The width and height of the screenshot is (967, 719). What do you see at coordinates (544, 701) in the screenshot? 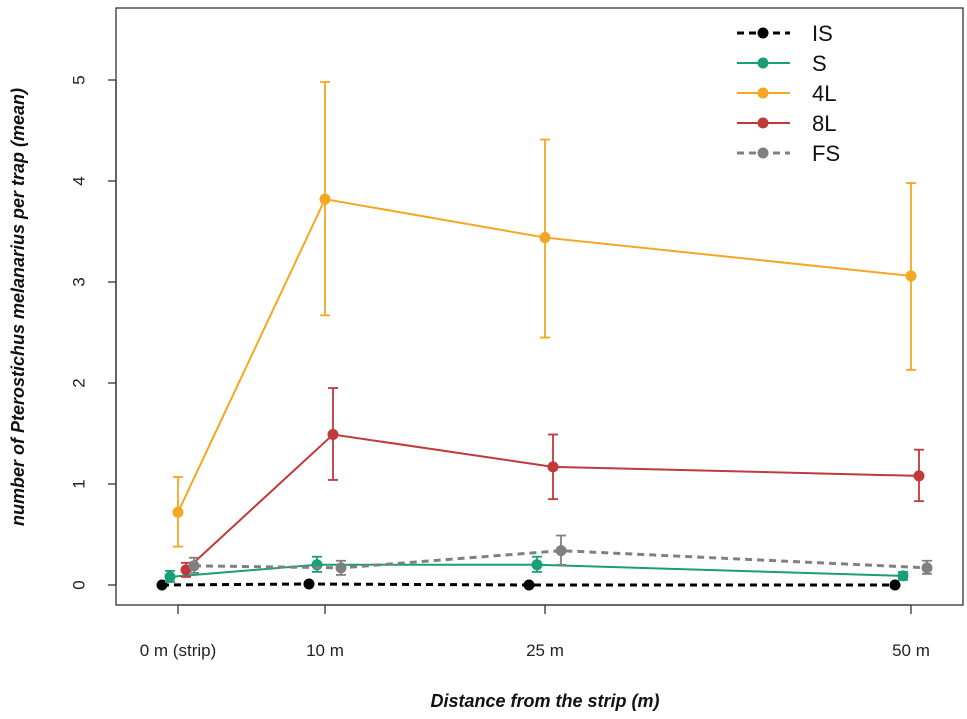
I see `x-axis-title: Distance from the strip (m)` at bounding box center [544, 701].